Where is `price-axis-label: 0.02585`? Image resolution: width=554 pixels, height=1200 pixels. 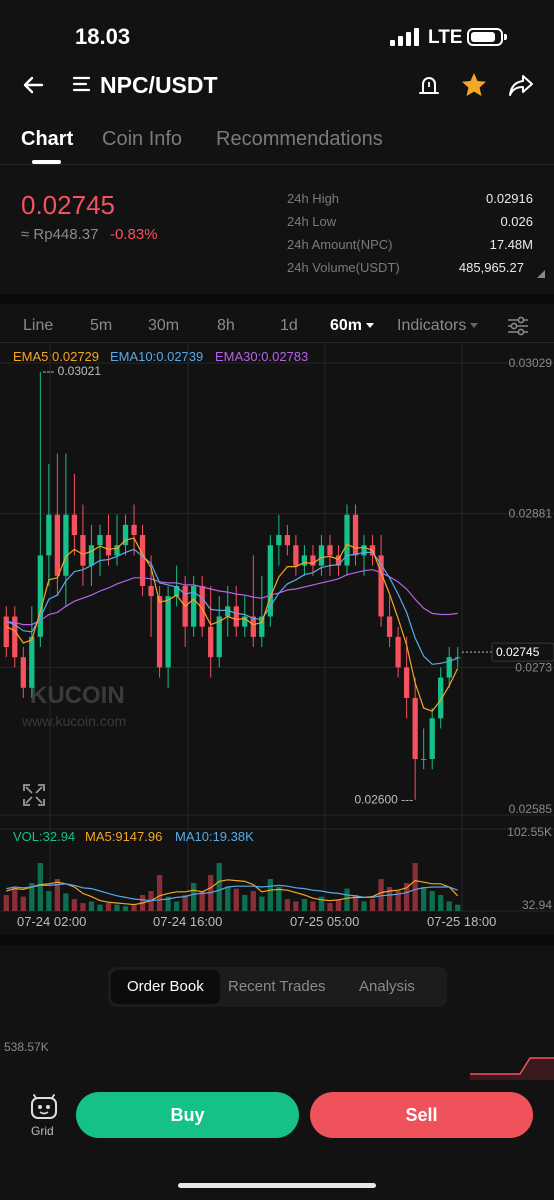 price-axis-label: 0.02585 is located at coordinates (531, 809).